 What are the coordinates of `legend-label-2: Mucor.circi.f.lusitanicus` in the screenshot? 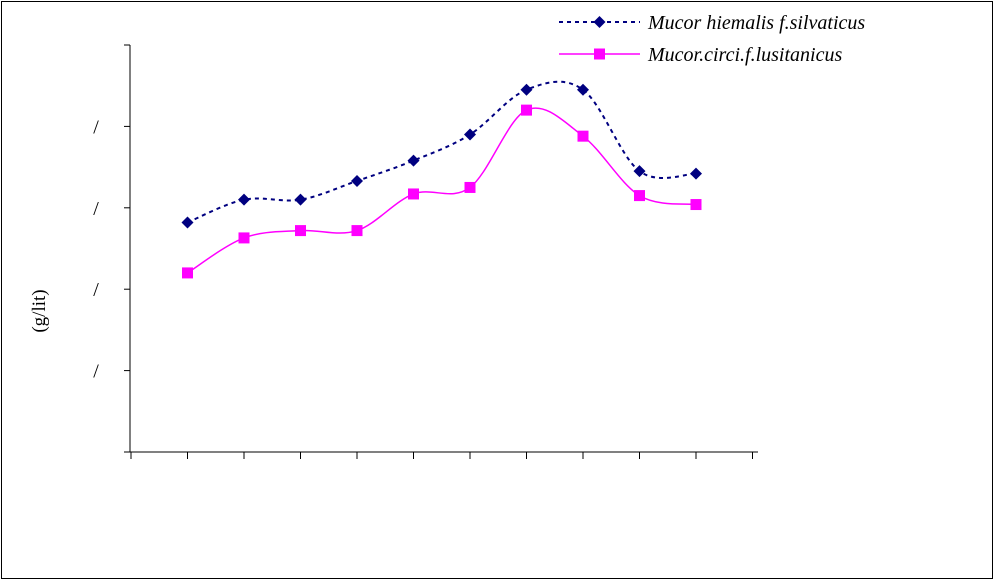 It's located at (744, 55).